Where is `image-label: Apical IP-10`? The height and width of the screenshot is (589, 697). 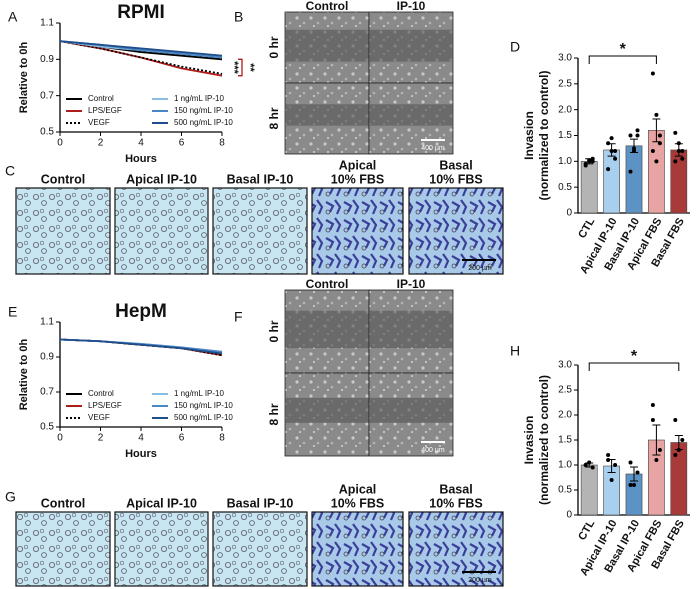 image-label: Apical IP-10 is located at coordinates (161, 503).